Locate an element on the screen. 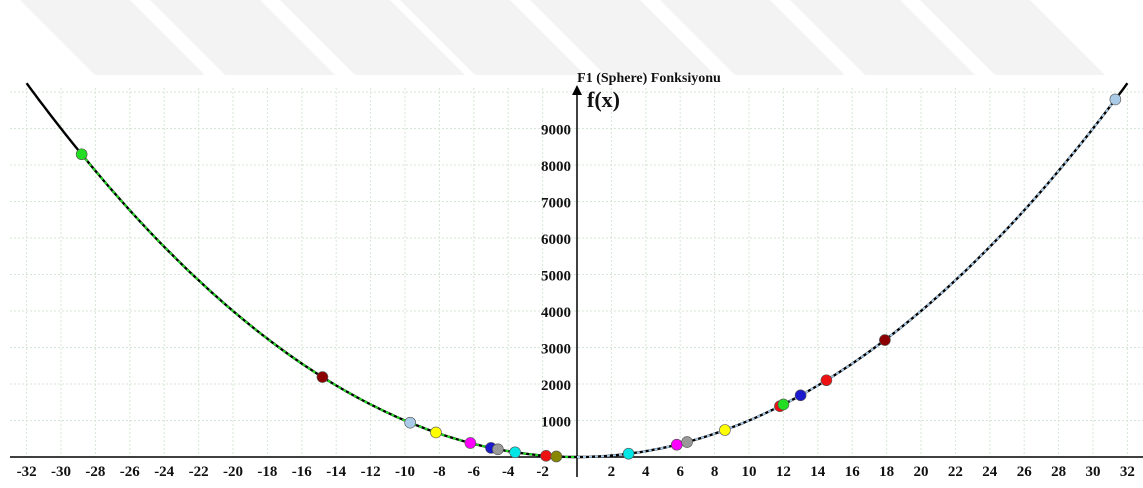 The image size is (1143, 488). watermark-stripes is located at coordinates (562, 37).